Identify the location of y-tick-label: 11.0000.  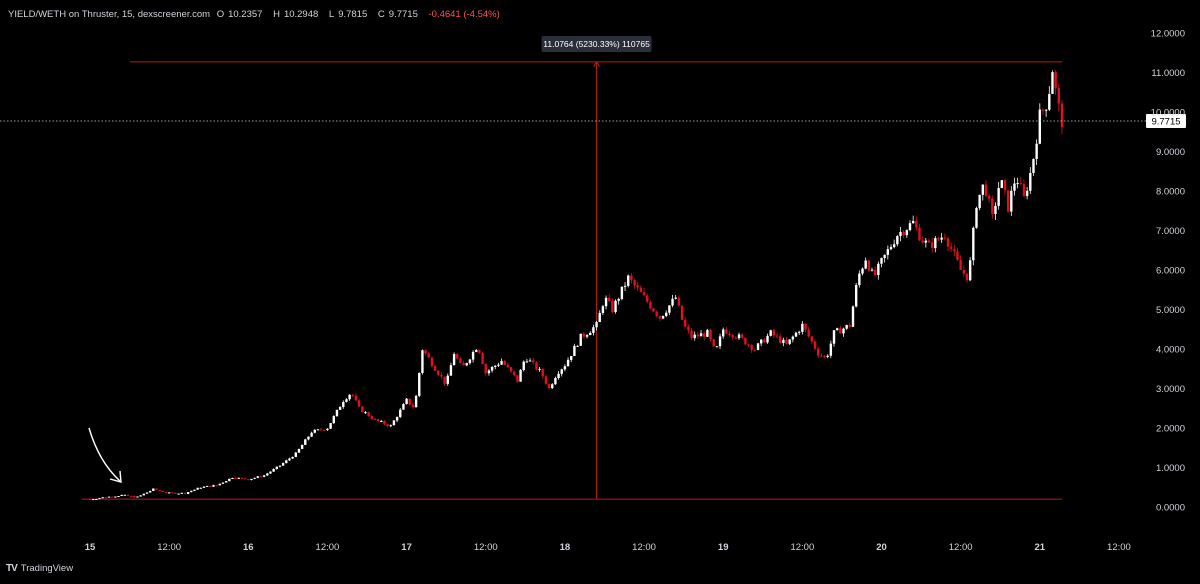
(1168, 73).